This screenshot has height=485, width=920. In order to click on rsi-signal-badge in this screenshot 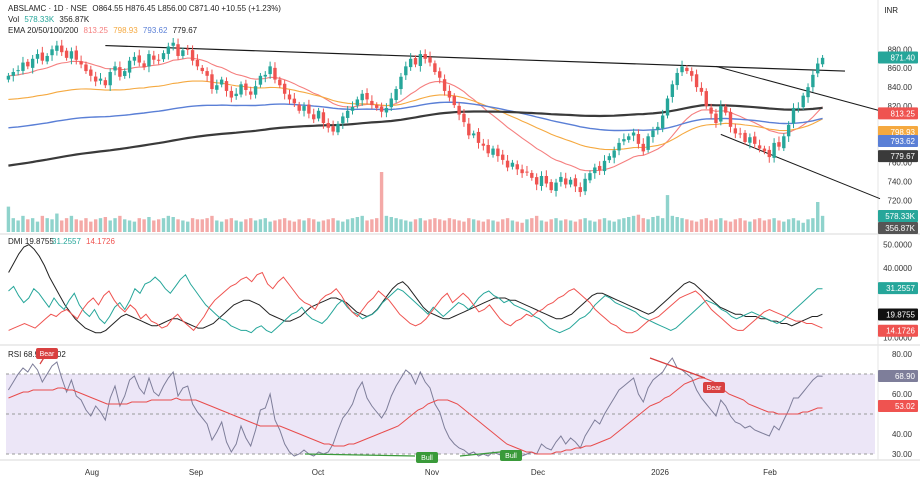, I will do `click(714, 387)`.